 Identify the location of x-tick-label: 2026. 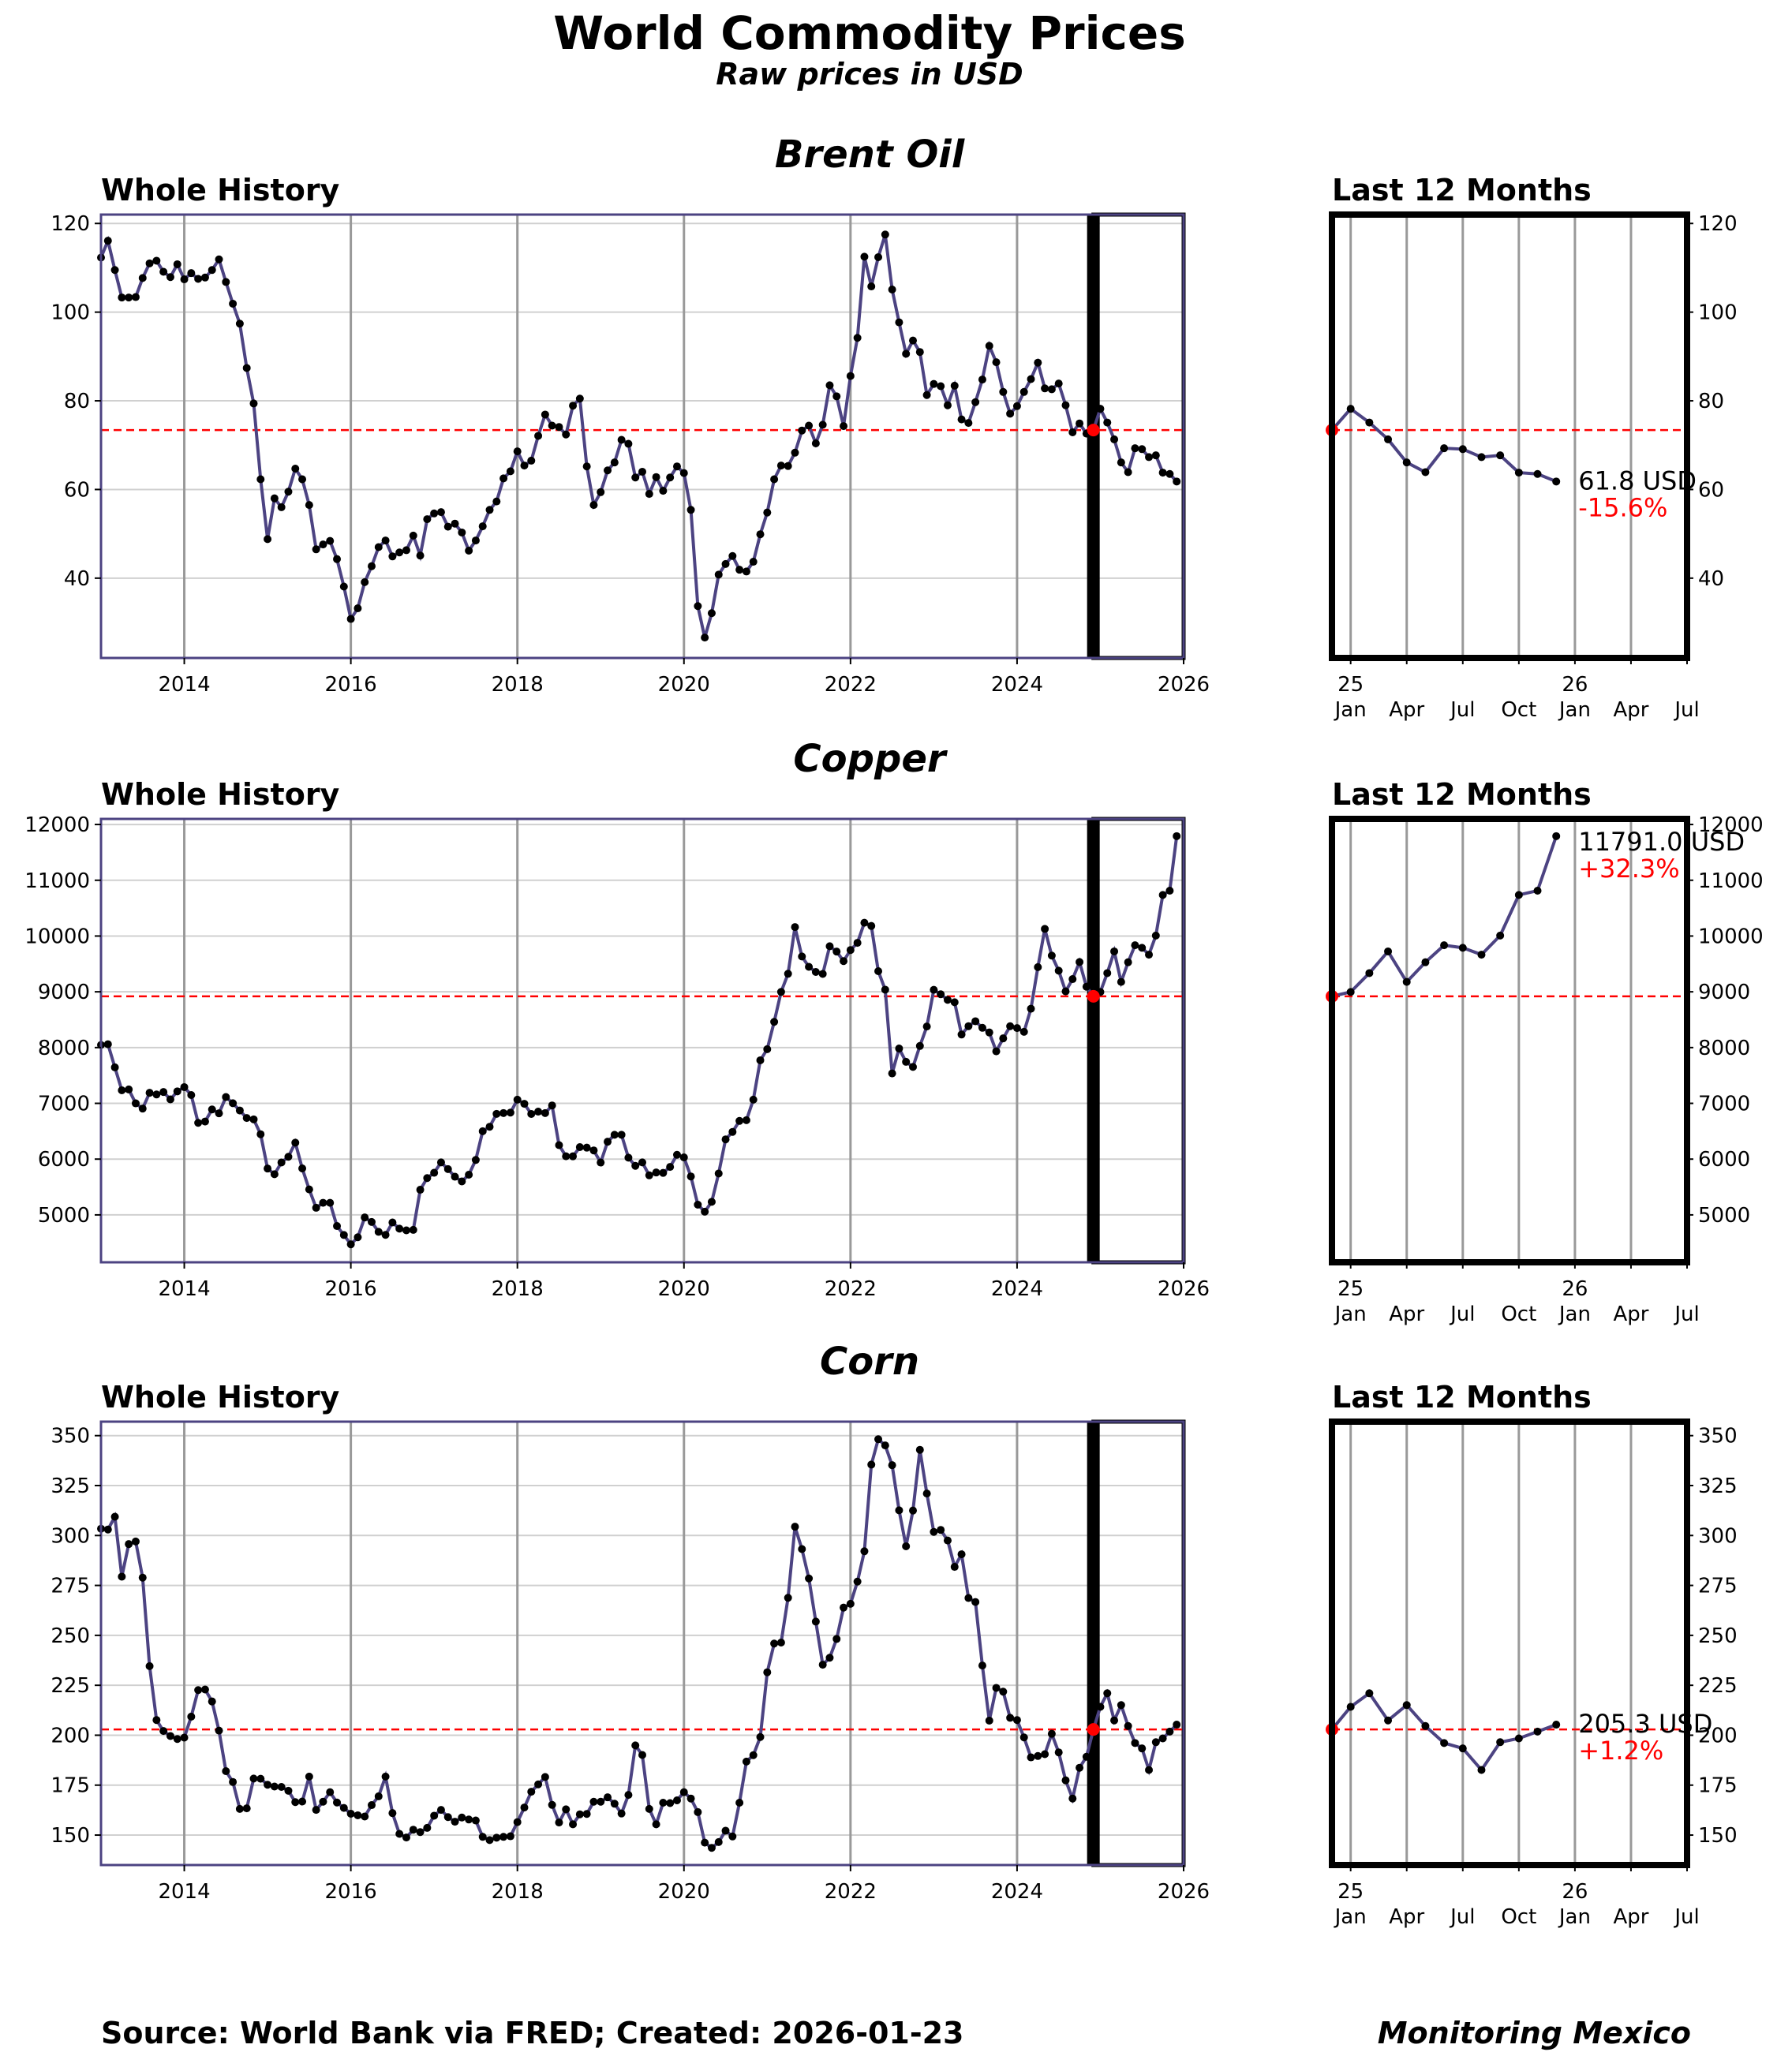
(1184, 1892).